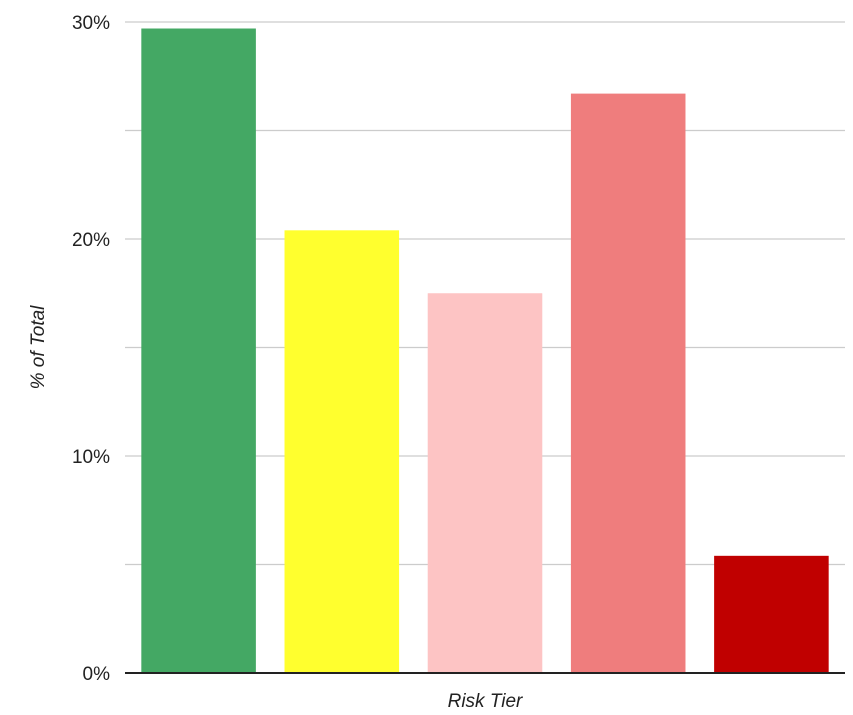 The height and width of the screenshot is (715, 853). What do you see at coordinates (91, 349) in the screenshot?
I see `y-axis-tick-labels: 0% 10% 20% 30%` at bounding box center [91, 349].